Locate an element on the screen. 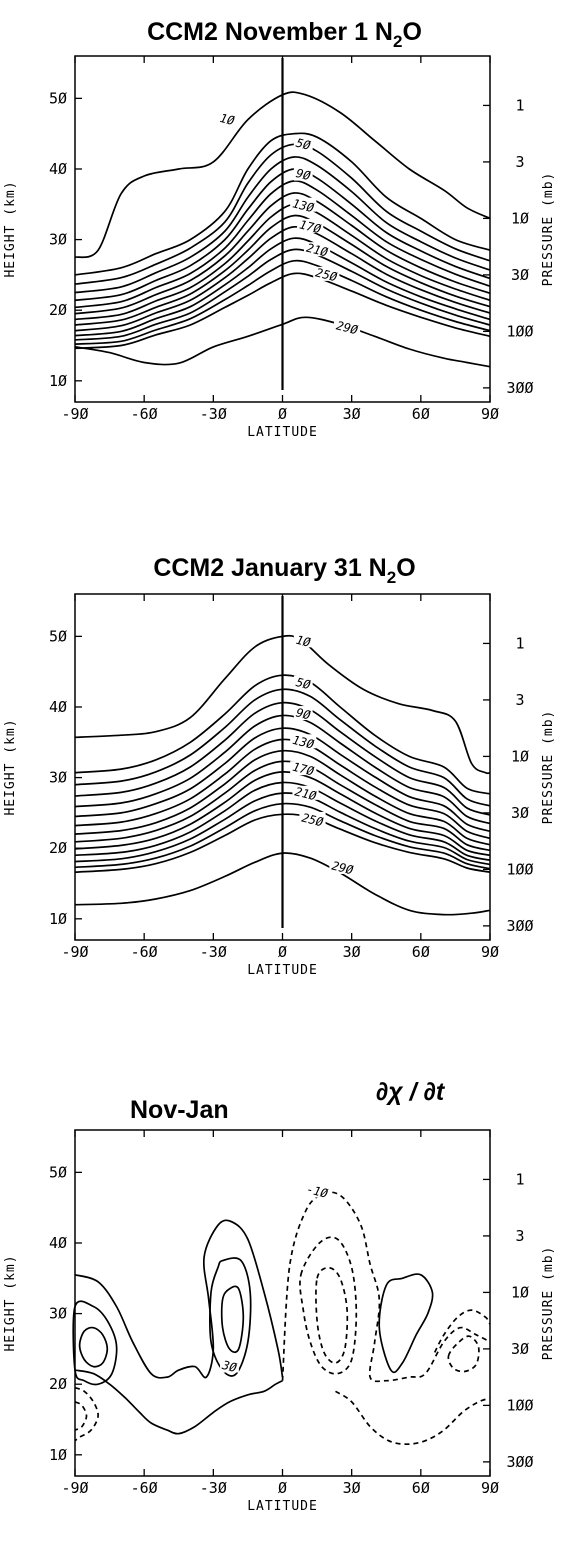  y-tick-label: 3Ø is located at coordinates (58, 1314).